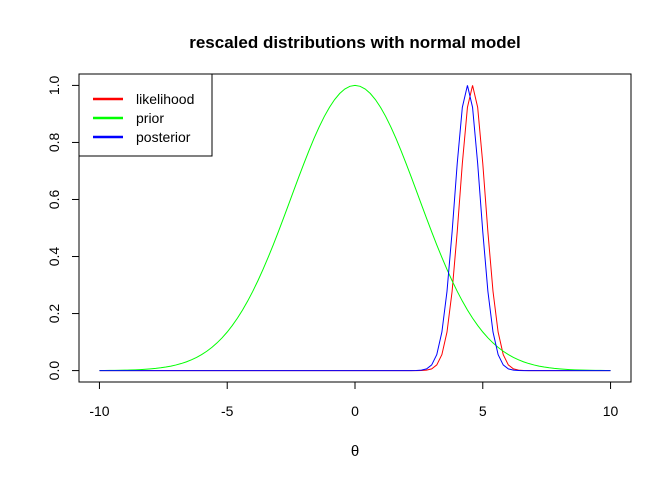  What do you see at coordinates (150, 118) in the screenshot?
I see `legend-label-prior: prior` at bounding box center [150, 118].